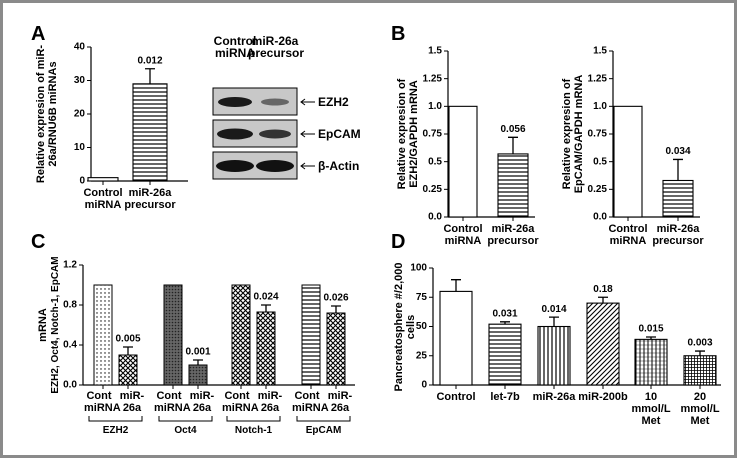 This screenshot has width=737, height=458. Describe the element at coordinates (422, 297) in the screenshot. I see `y-tick-label: 75` at that location.